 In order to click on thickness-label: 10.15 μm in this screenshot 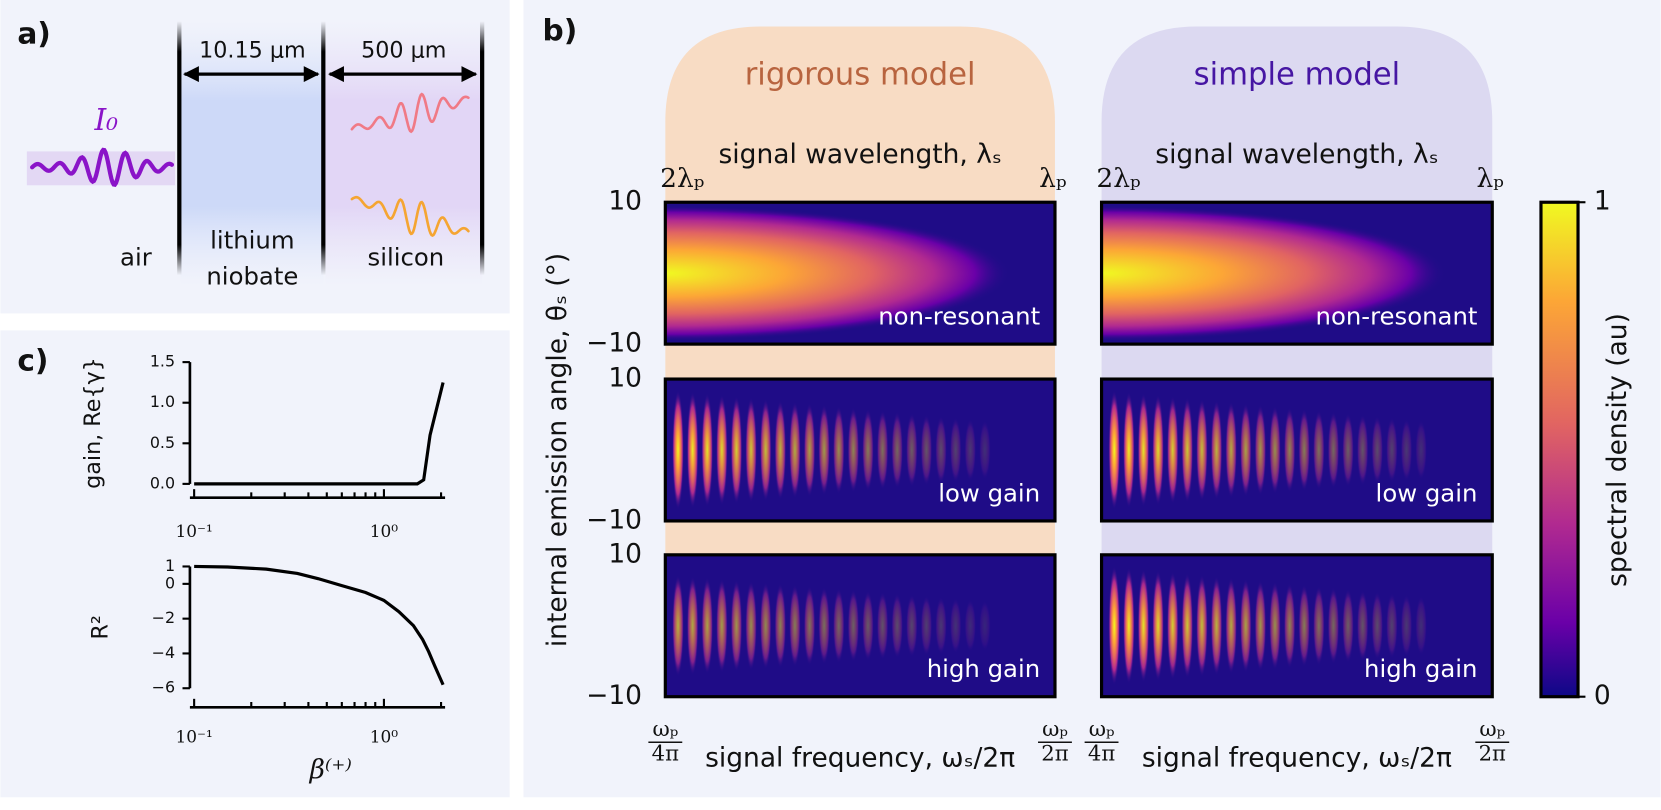, I will do `click(252, 50)`.